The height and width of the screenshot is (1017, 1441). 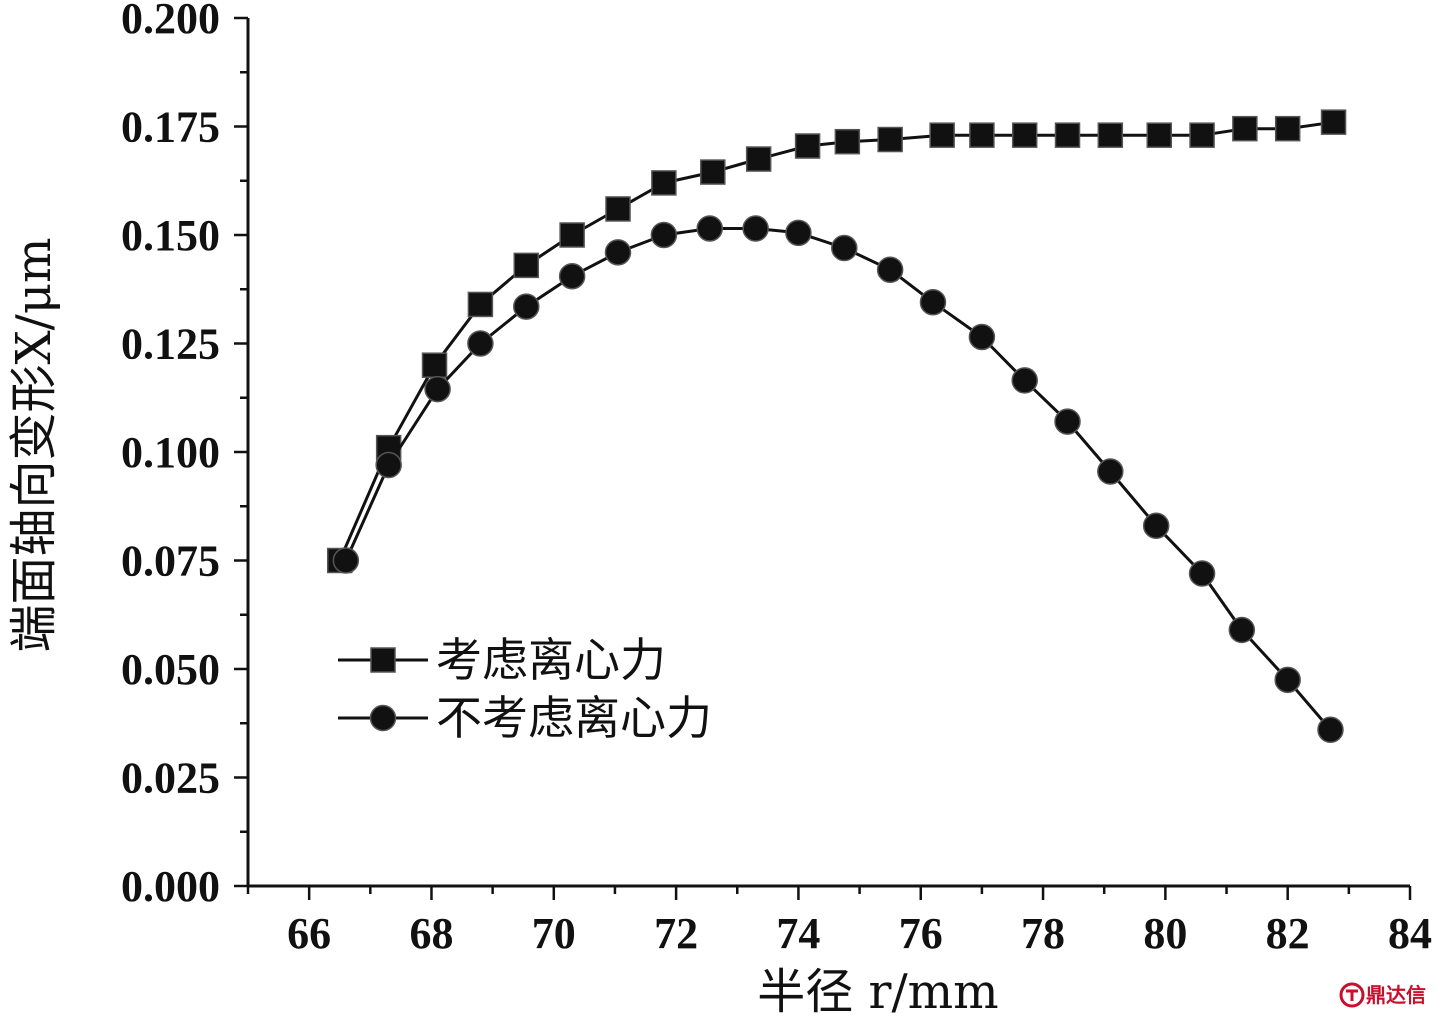 I want to click on y-axis-title: 端面轴向变形X/μm, so click(x=34, y=444).